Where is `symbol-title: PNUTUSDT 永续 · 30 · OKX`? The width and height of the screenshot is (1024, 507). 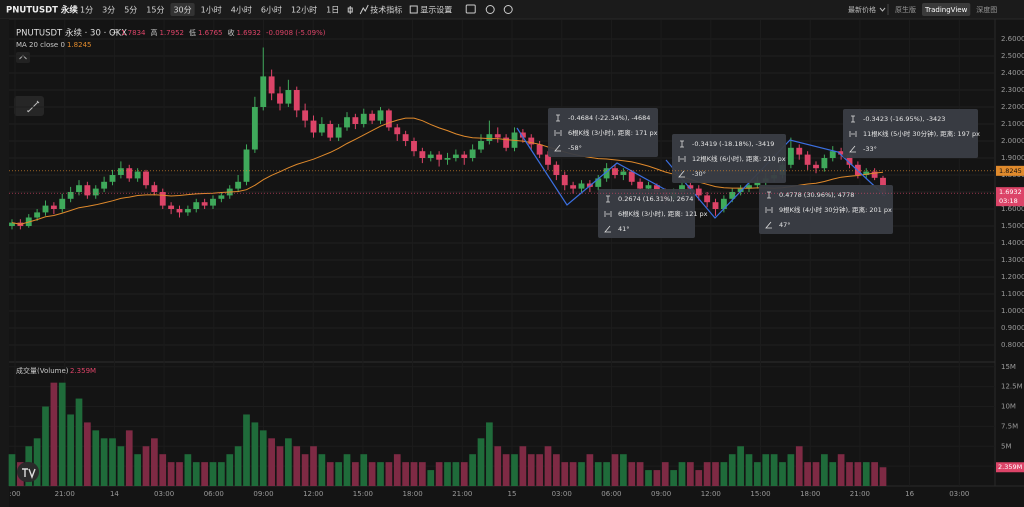
symbol-title: PNUTUSDT 永续 · 30 · OKX is located at coordinates (71, 33).